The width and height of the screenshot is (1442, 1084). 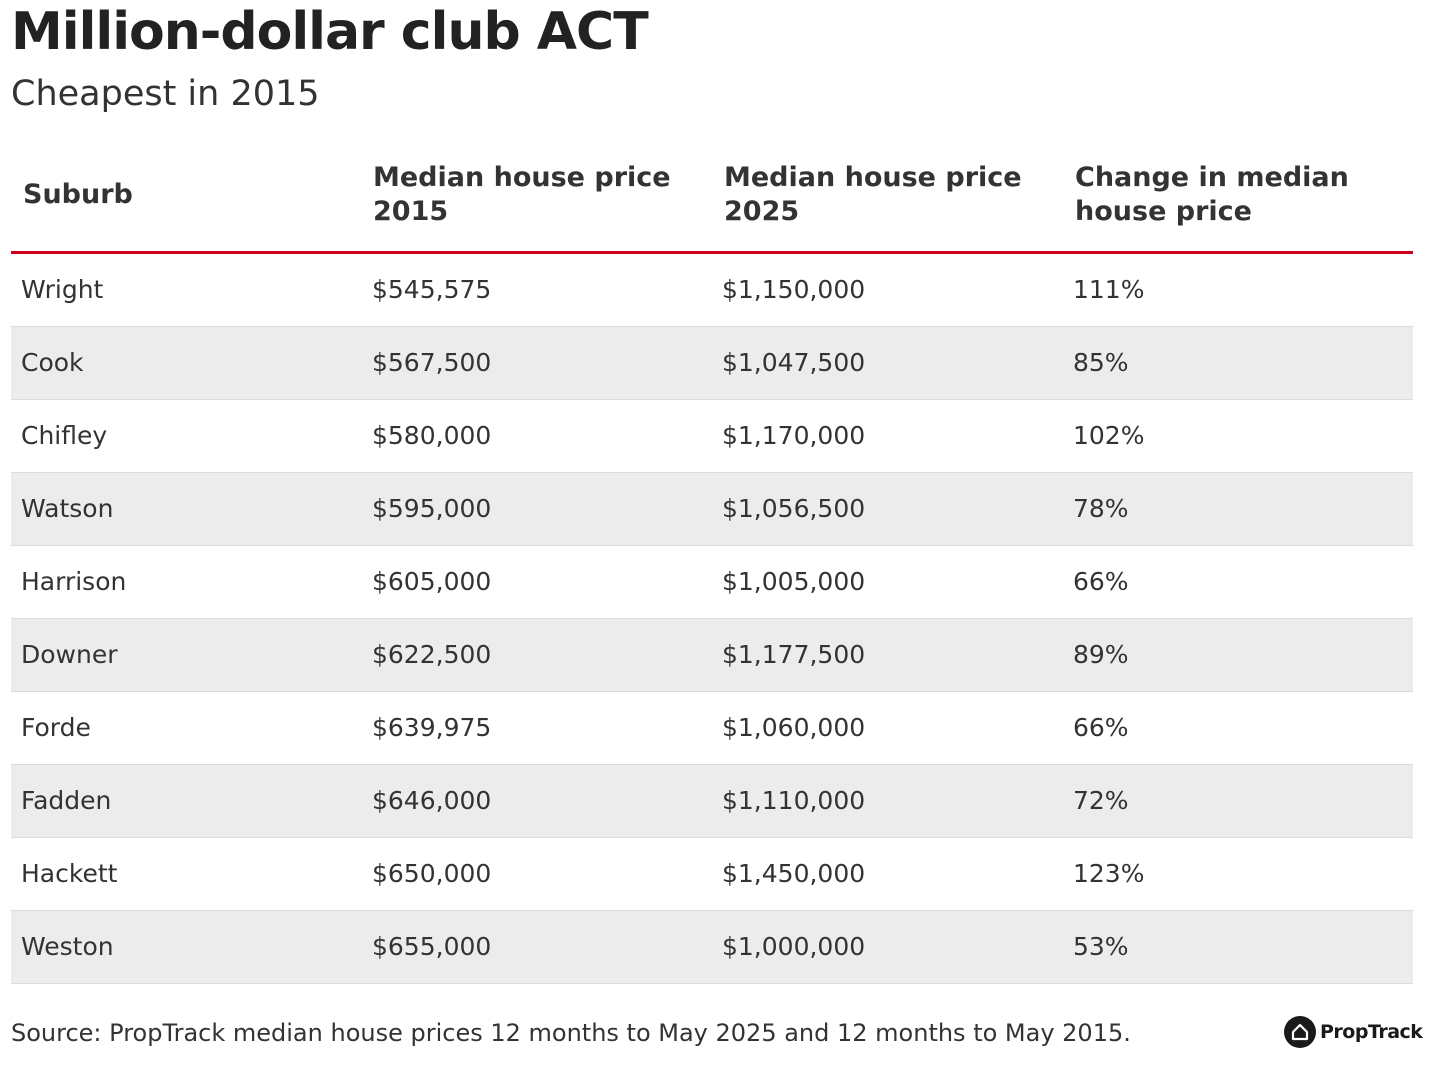 What do you see at coordinates (1101, 946) in the screenshot?
I see `change-cell: 53%` at bounding box center [1101, 946].